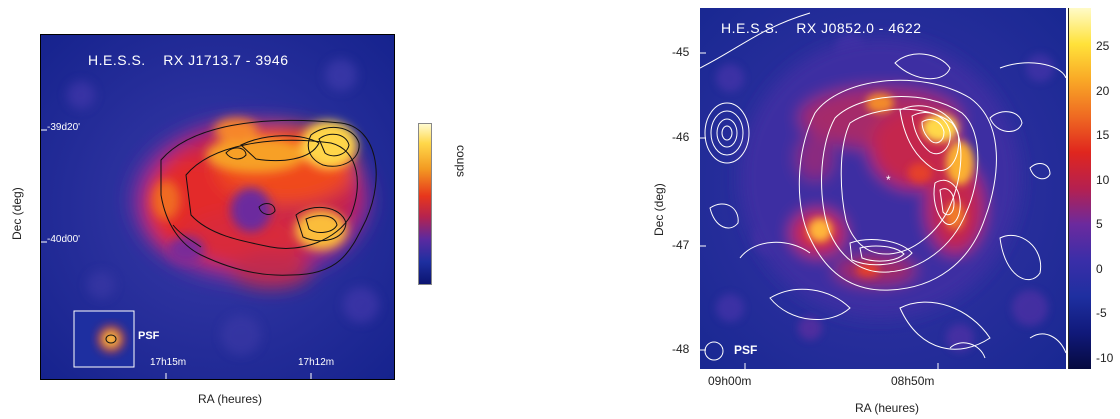  Describe the element at coordinates (442, 168) in the screenshot. I see `left-cb-tick: 60` at that location.